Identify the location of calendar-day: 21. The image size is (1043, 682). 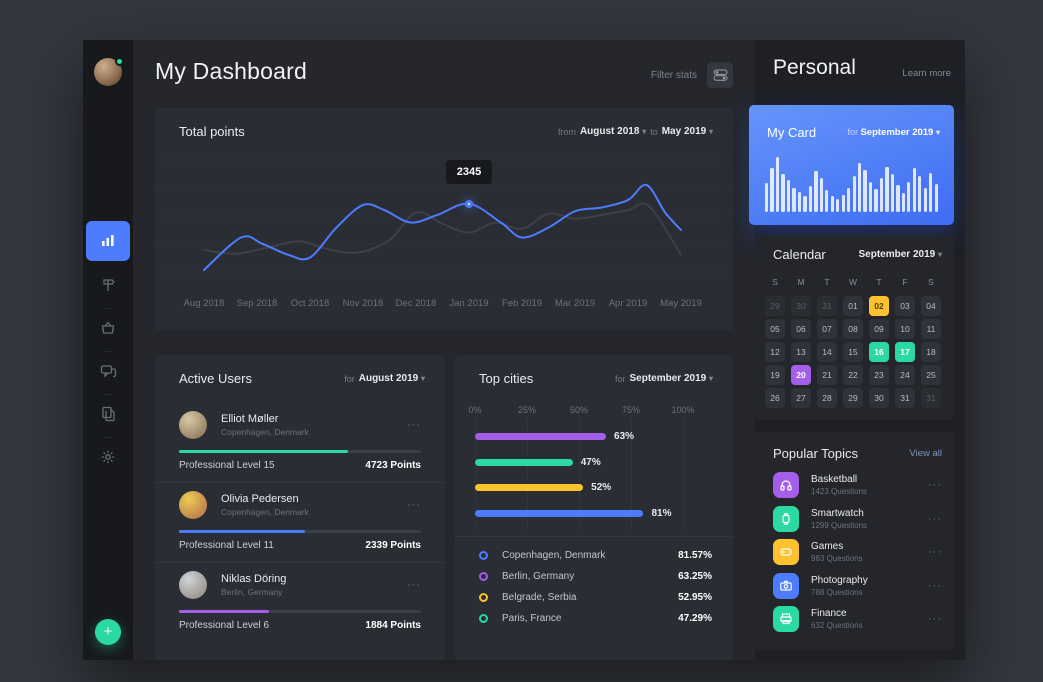
(827, 375).